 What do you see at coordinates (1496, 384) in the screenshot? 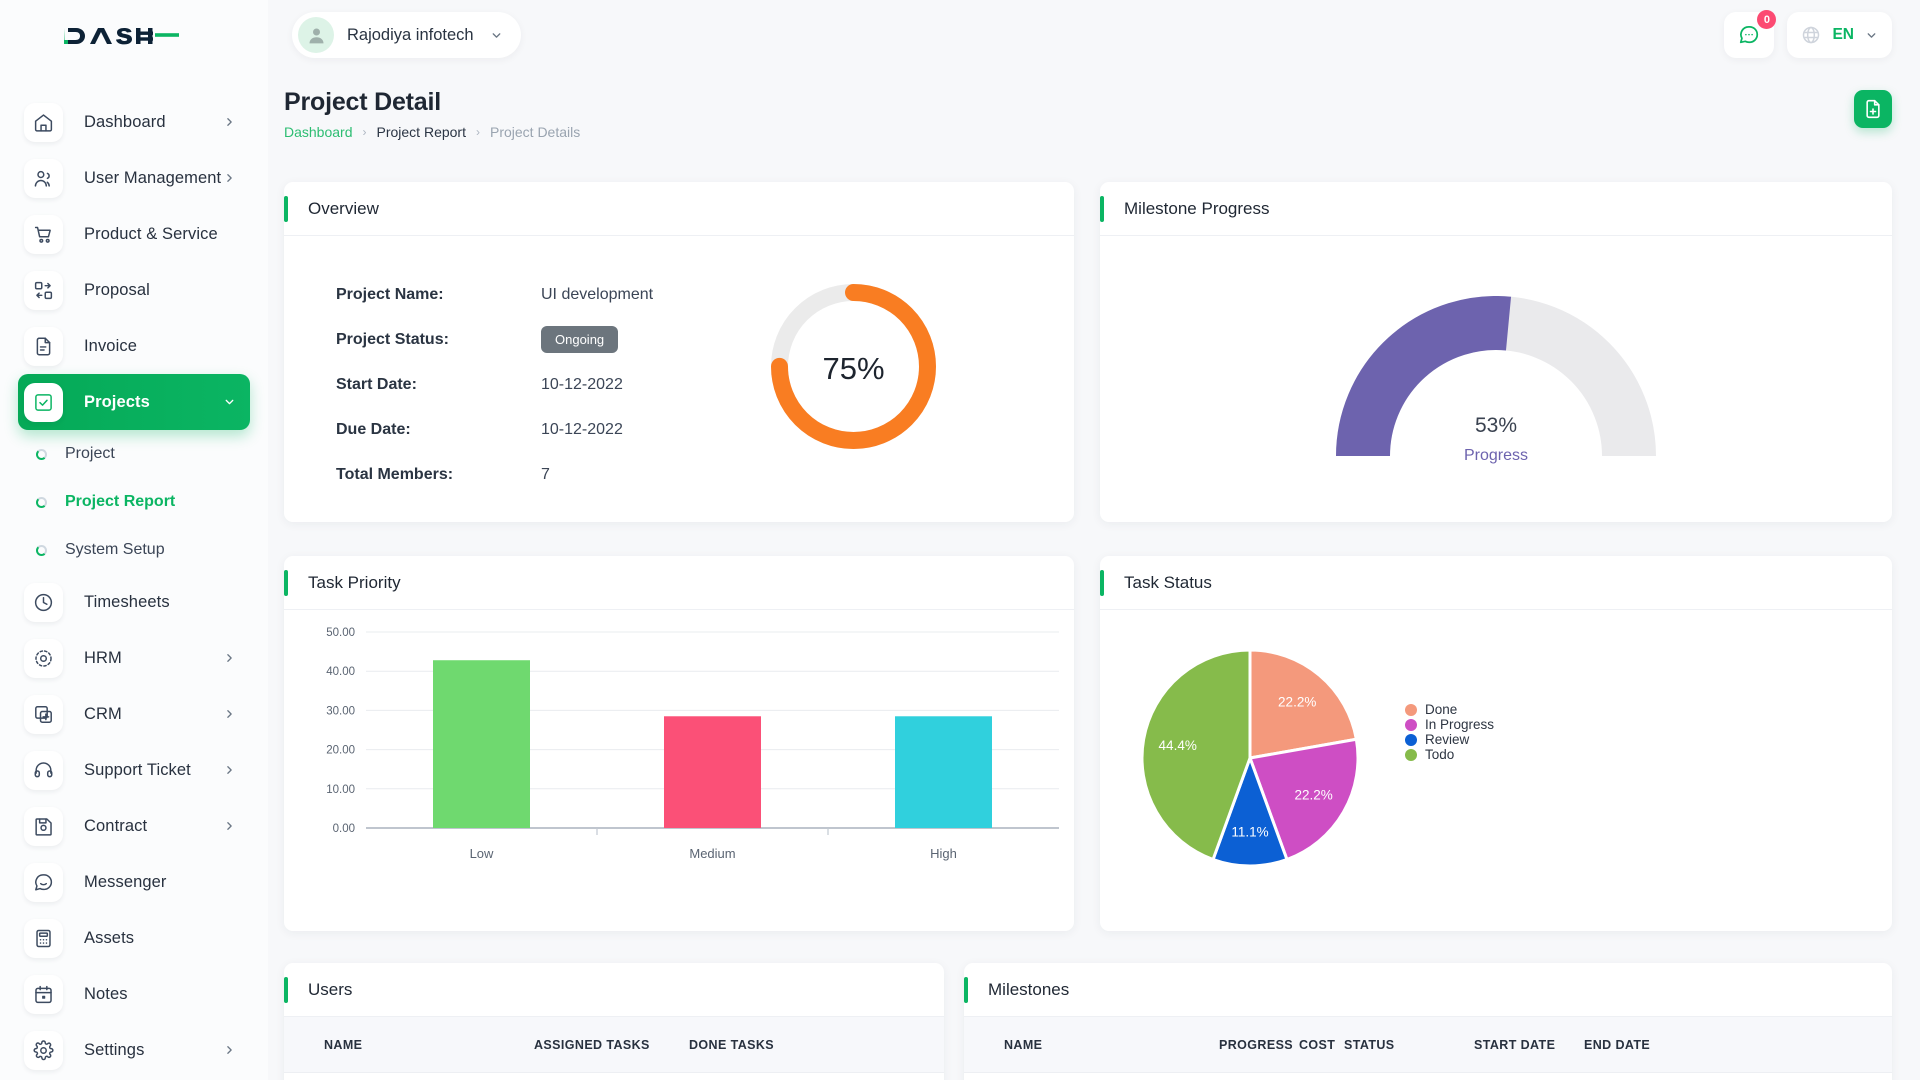
I see `progress-gauge-chart: 53% Progress` at bounding box center [1496, 384].